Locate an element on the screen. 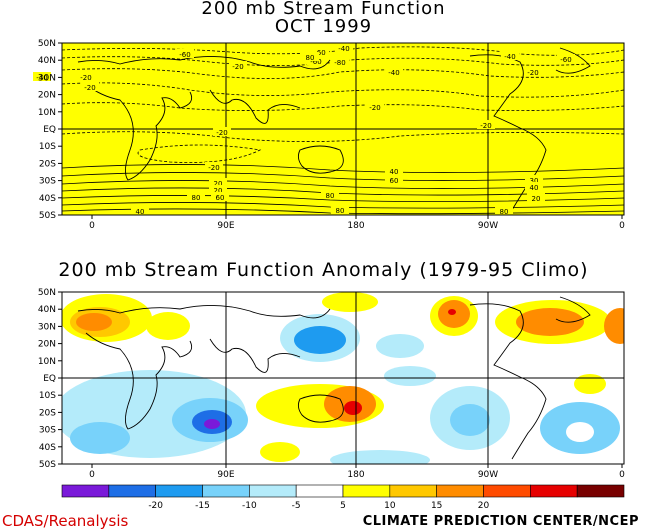  contour-label-3: -20 is located at coordinates (237, 67).